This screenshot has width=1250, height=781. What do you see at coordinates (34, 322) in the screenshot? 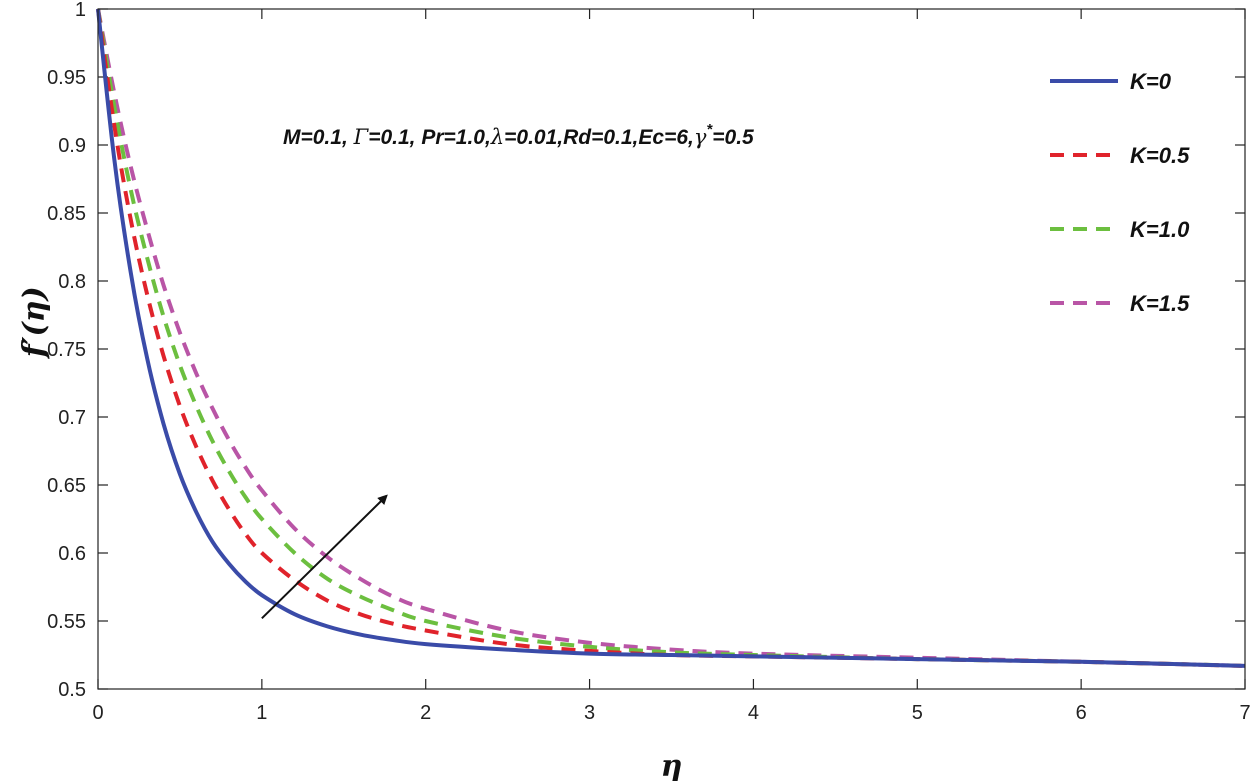
I see `y-axis-title: f′(η)` at bounding box center [34, 322].